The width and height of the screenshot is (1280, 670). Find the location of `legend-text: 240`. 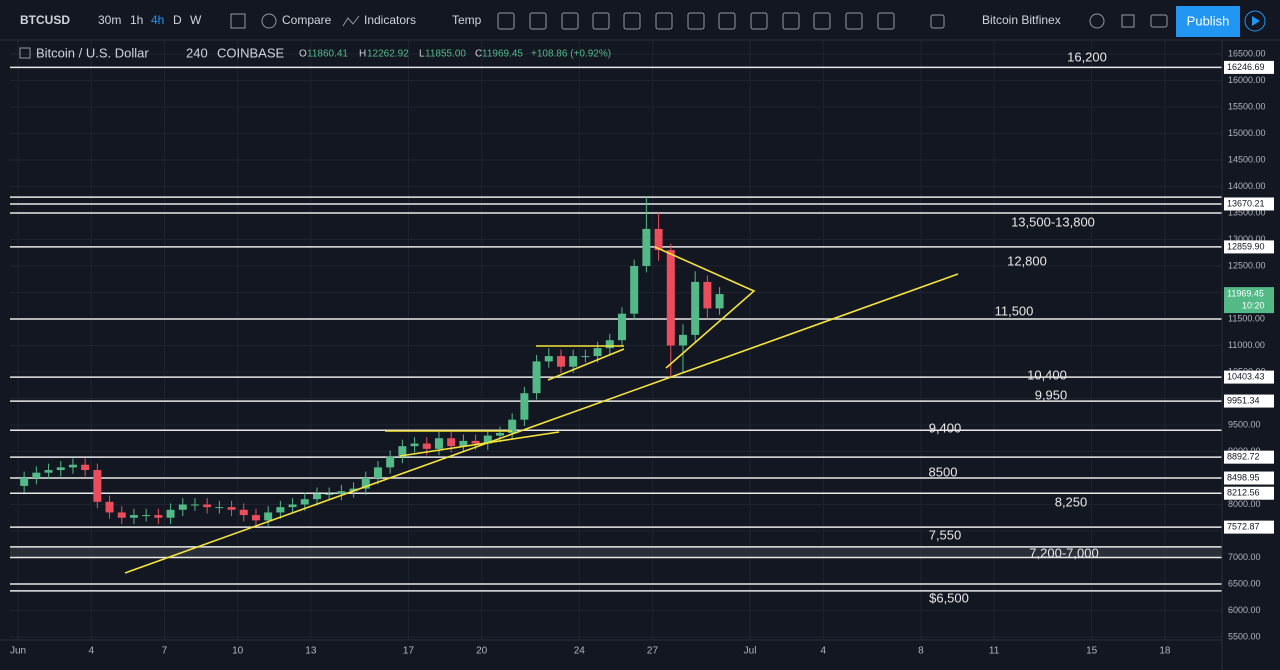

legend-text: 240 is located at coordinates (197, 52).